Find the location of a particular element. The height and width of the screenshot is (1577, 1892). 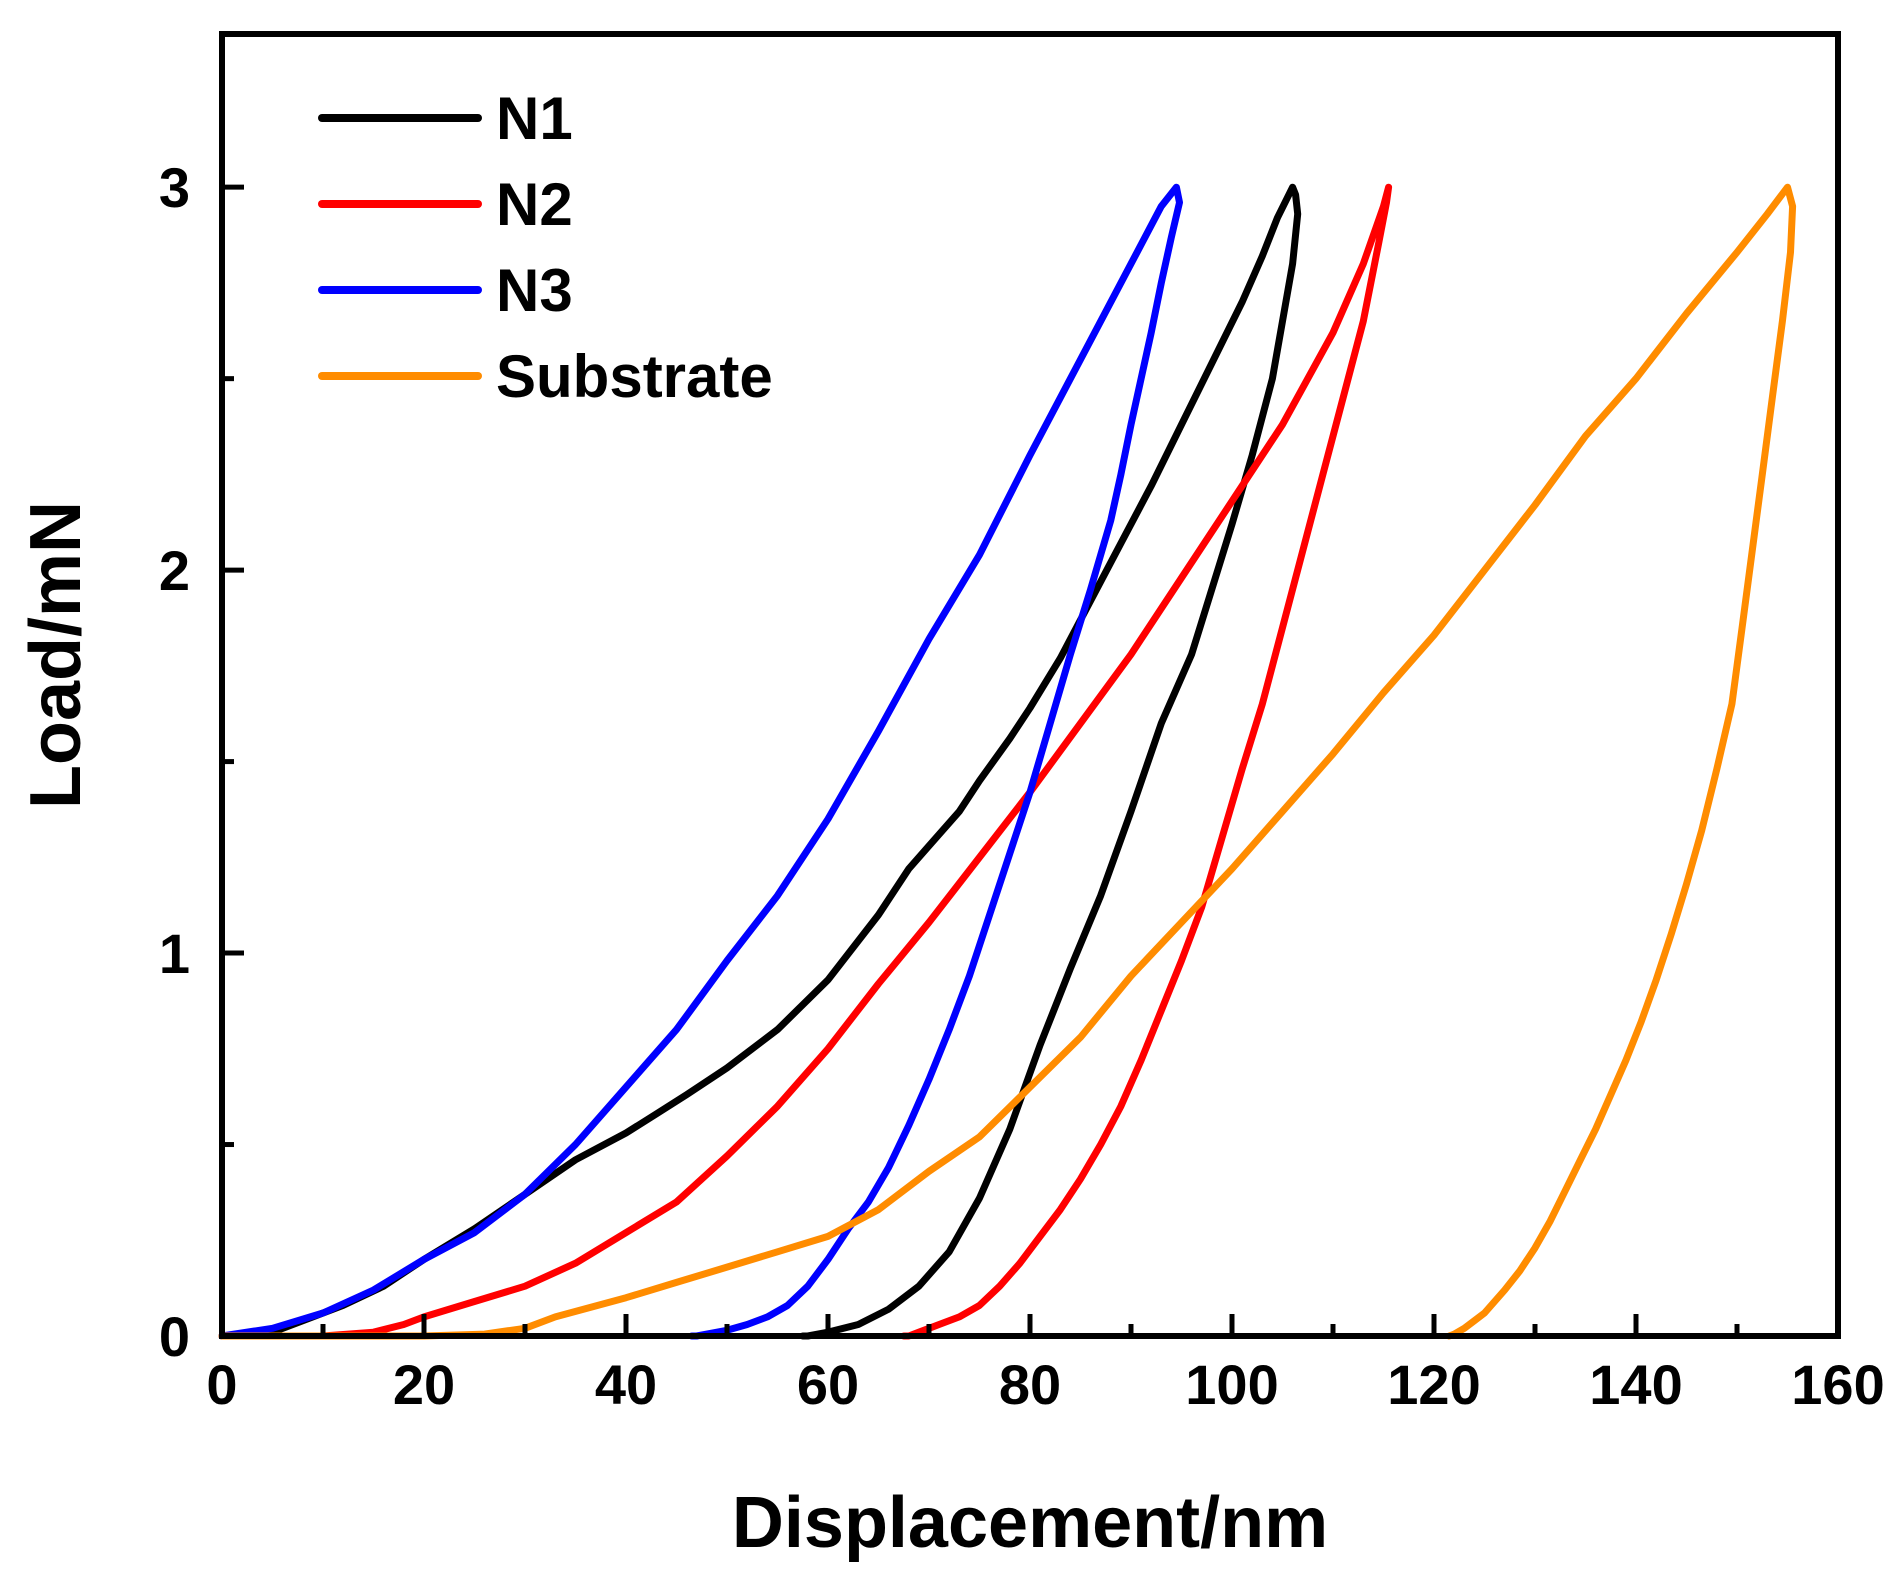

y-tick-label: 3 is located at coordinates (174, 187).